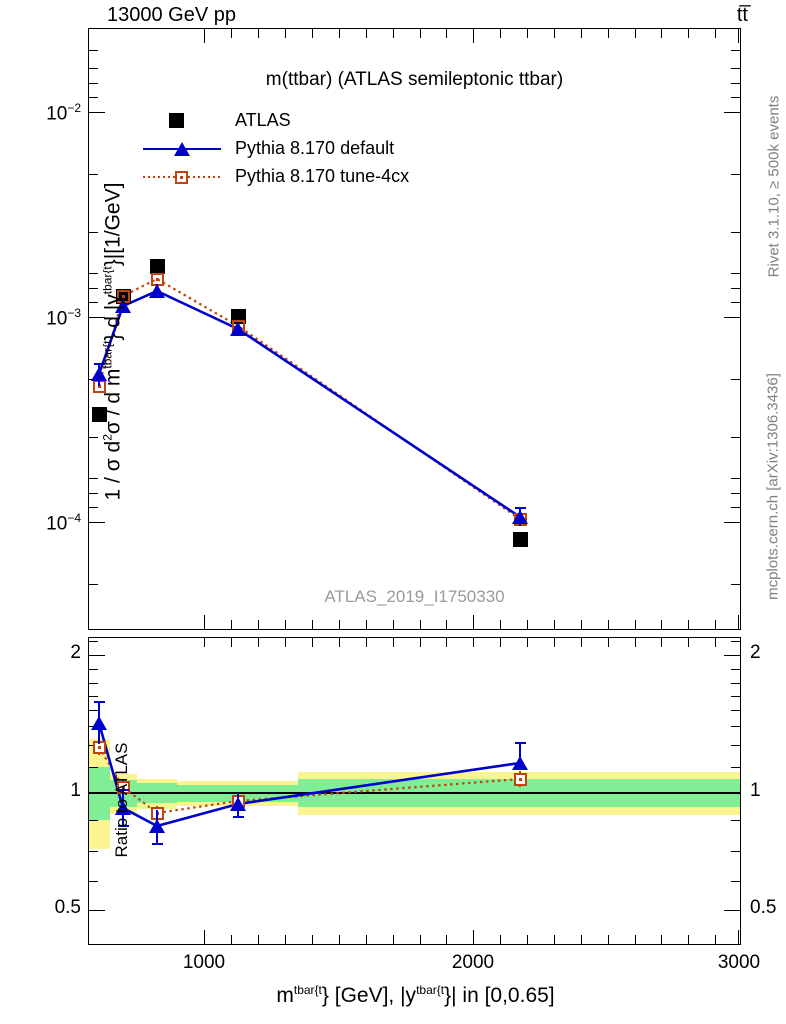 The width and height of the screenshot is (786, 1024). Describe the element at coordinates (315, 148) in the screenshot. I see `legend-label: Pythia 8.170 default` at that location.